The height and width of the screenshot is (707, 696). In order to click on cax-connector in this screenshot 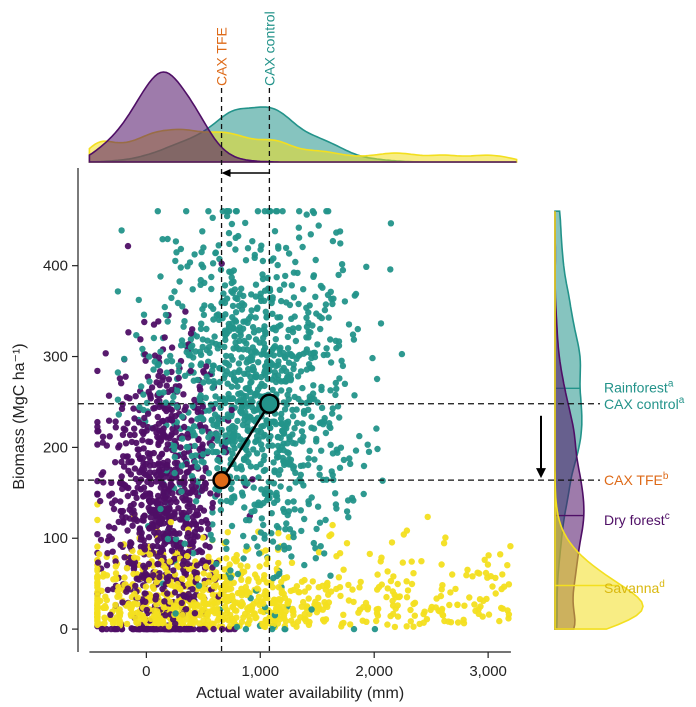, I will do `click(245, 442)`.